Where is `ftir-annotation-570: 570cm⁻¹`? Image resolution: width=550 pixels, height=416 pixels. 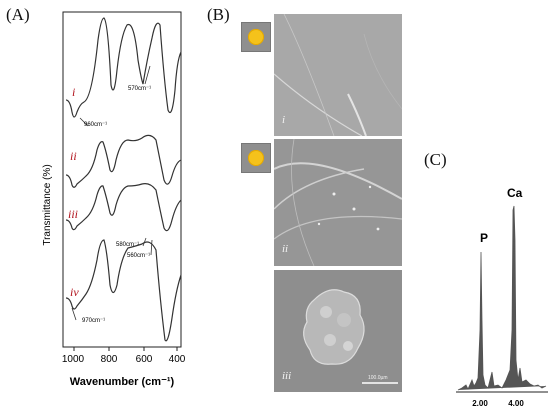
ftir-annotation-570: 570cm⁻¹ is located at coordinates (139, 89).